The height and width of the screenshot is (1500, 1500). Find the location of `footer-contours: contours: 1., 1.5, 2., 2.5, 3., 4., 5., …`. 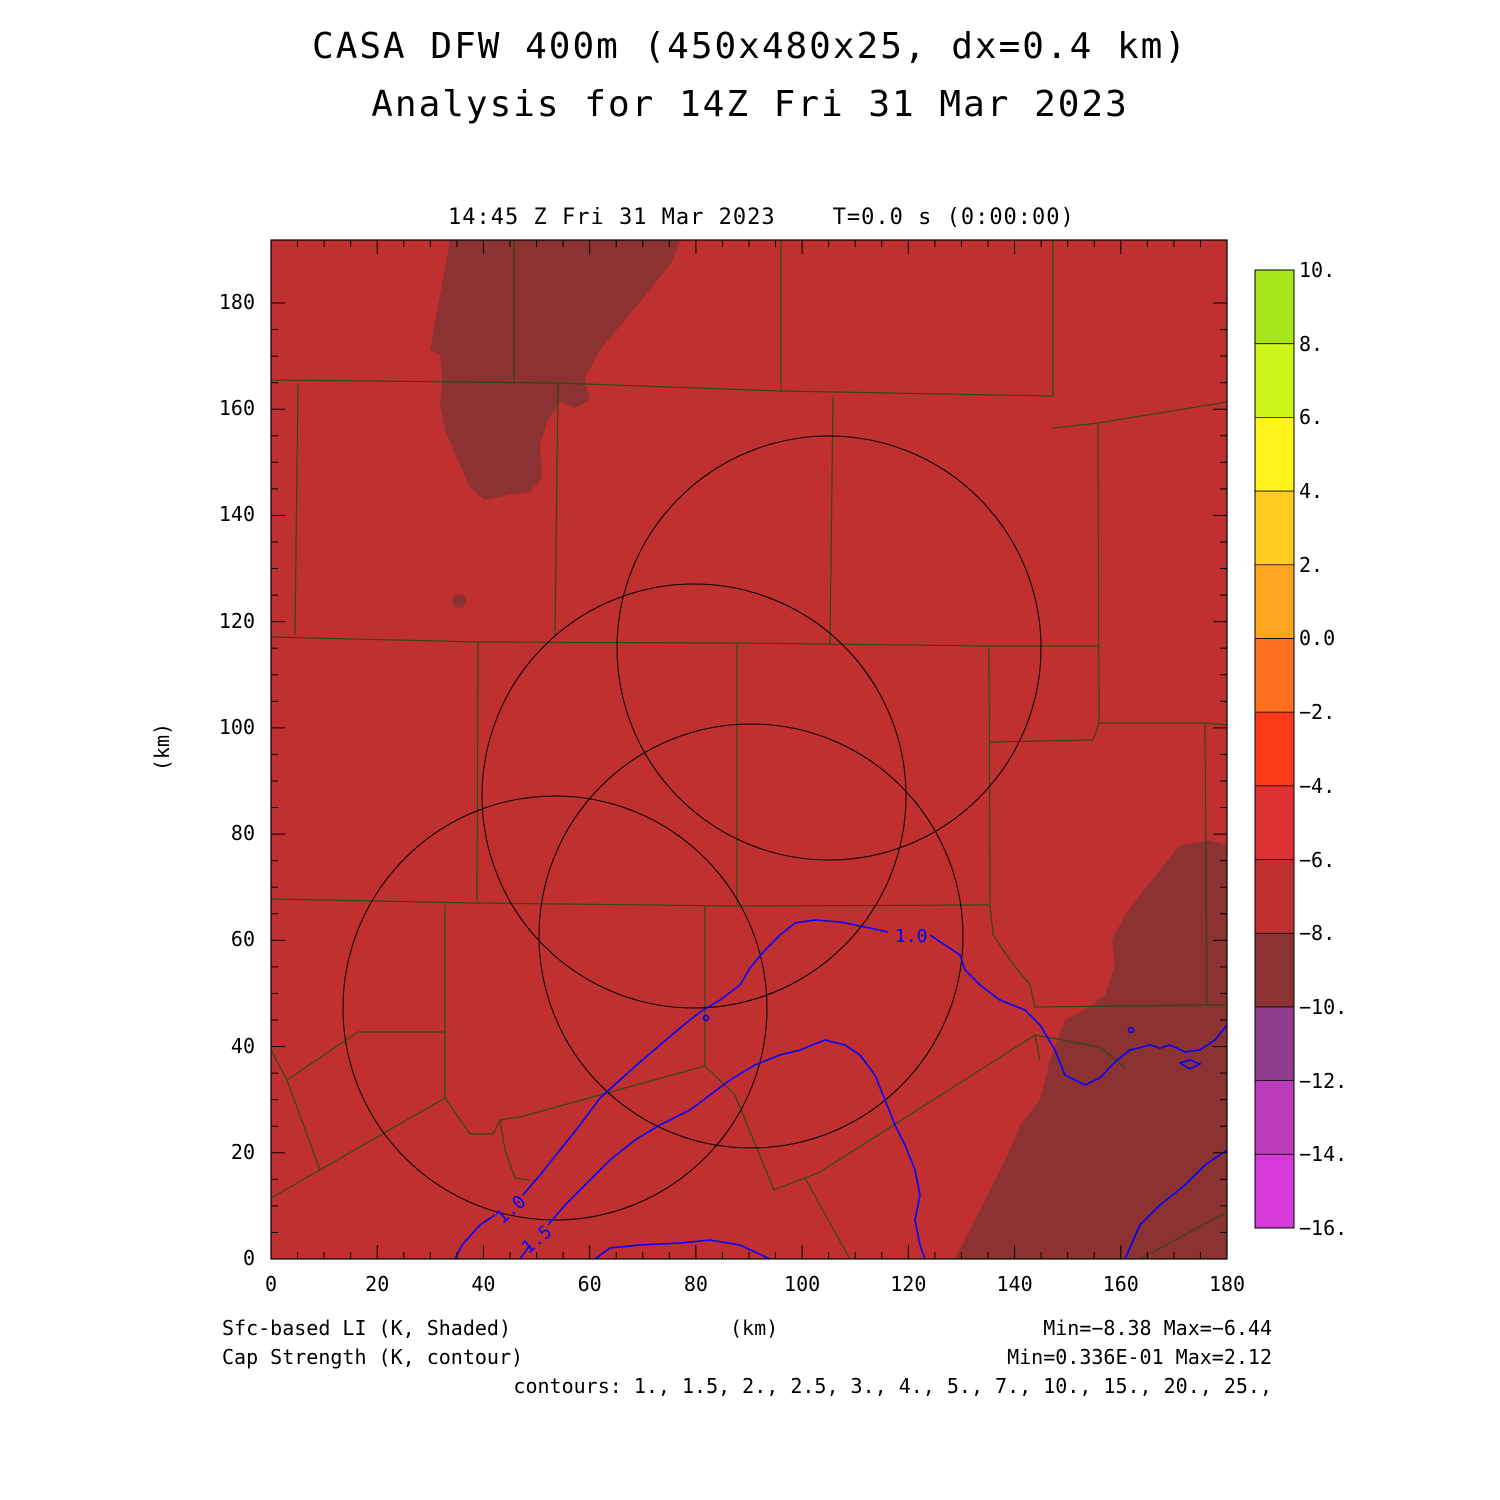

footer-contours: contours: 1., 1.5, 2., 2.5, 3., 4., 5., … is located at coordinates (892, 1386).